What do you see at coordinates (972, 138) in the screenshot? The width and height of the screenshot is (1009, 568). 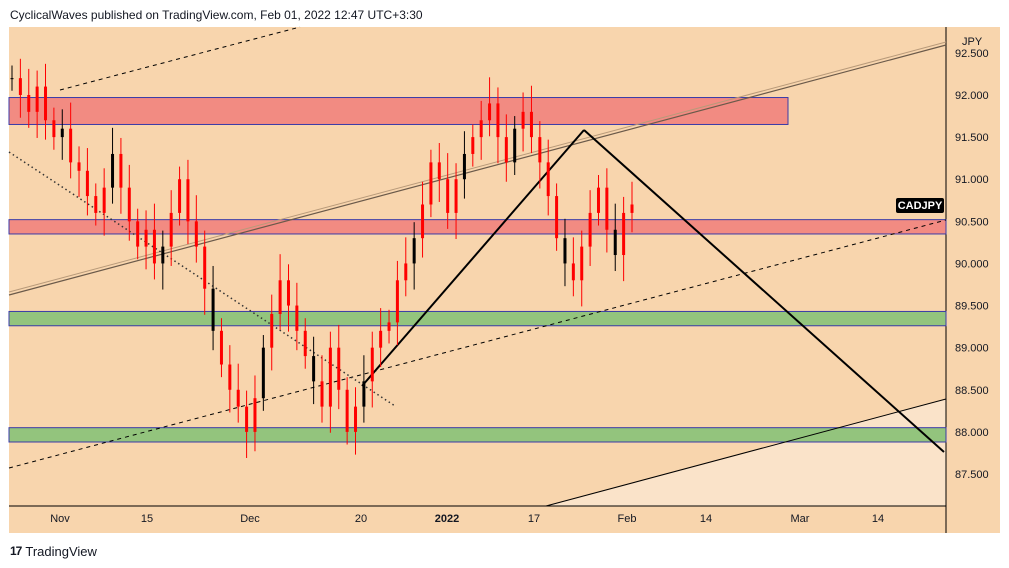 I see `price-tick-label: 91.500` at bounding box center [972, 138].